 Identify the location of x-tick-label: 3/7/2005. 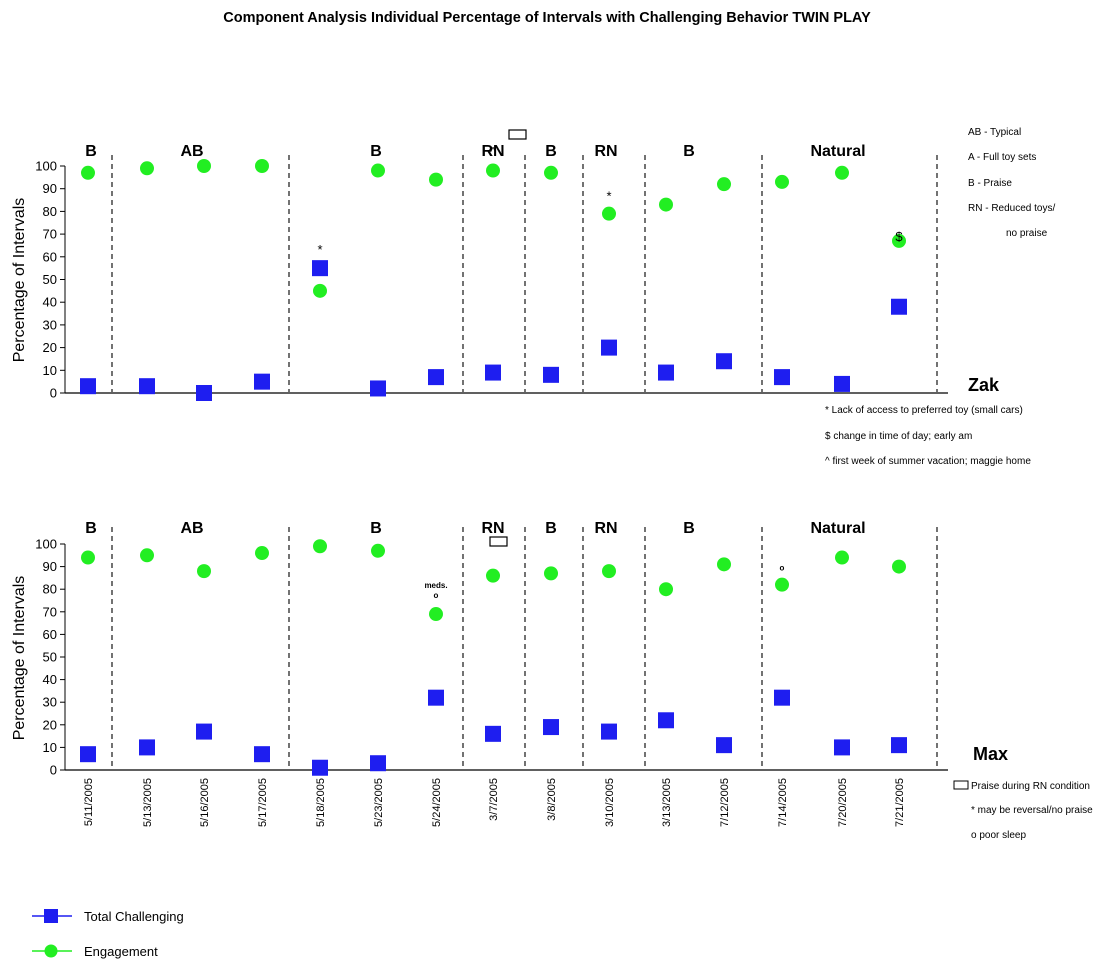
(494, 799).